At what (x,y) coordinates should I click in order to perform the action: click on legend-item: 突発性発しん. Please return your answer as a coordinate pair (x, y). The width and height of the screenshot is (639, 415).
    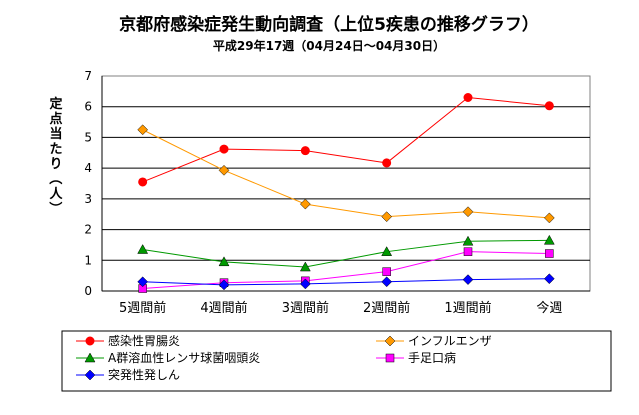
    Looking at the image, I should click on (128, 374).